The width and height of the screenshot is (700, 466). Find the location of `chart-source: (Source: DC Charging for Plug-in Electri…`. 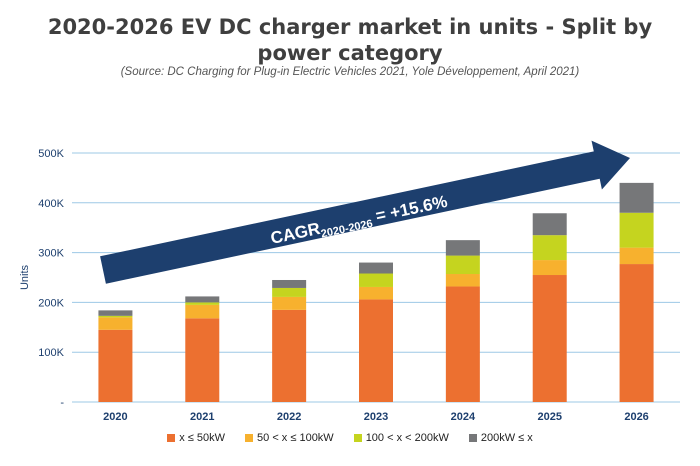

chart-source: (Source: DC Charging for Plug-in Electri… is located at coordinates (350, 72).